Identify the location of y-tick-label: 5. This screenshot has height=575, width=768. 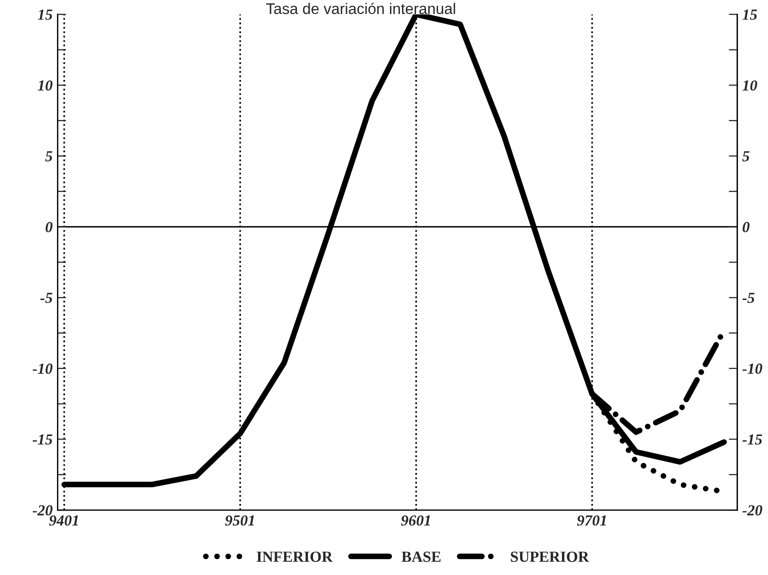
(48, 156).